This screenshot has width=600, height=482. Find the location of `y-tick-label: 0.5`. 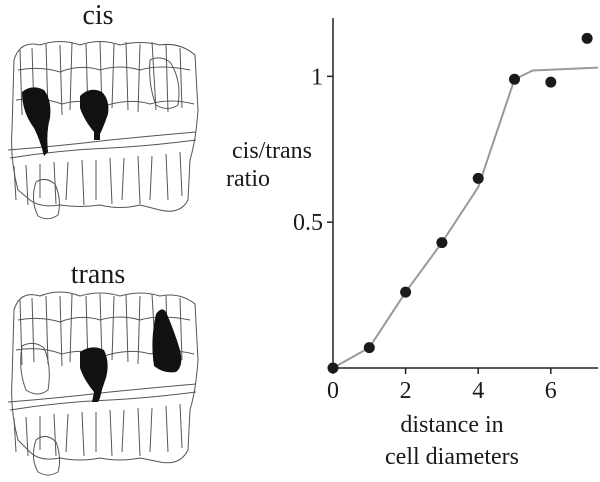

y-tick-label: 0.5 is located at coordinates (308, 223).